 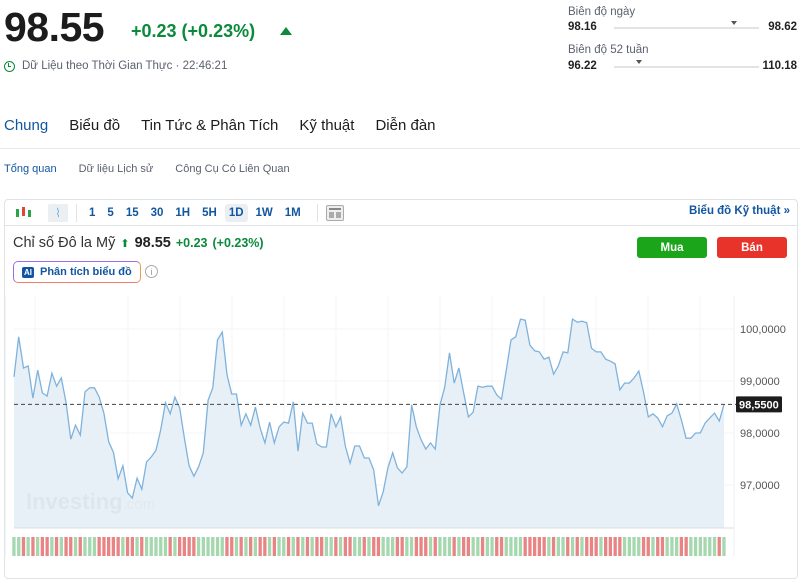 I want to click on week52-range-low: 96.22, so click(x=582, y=66).